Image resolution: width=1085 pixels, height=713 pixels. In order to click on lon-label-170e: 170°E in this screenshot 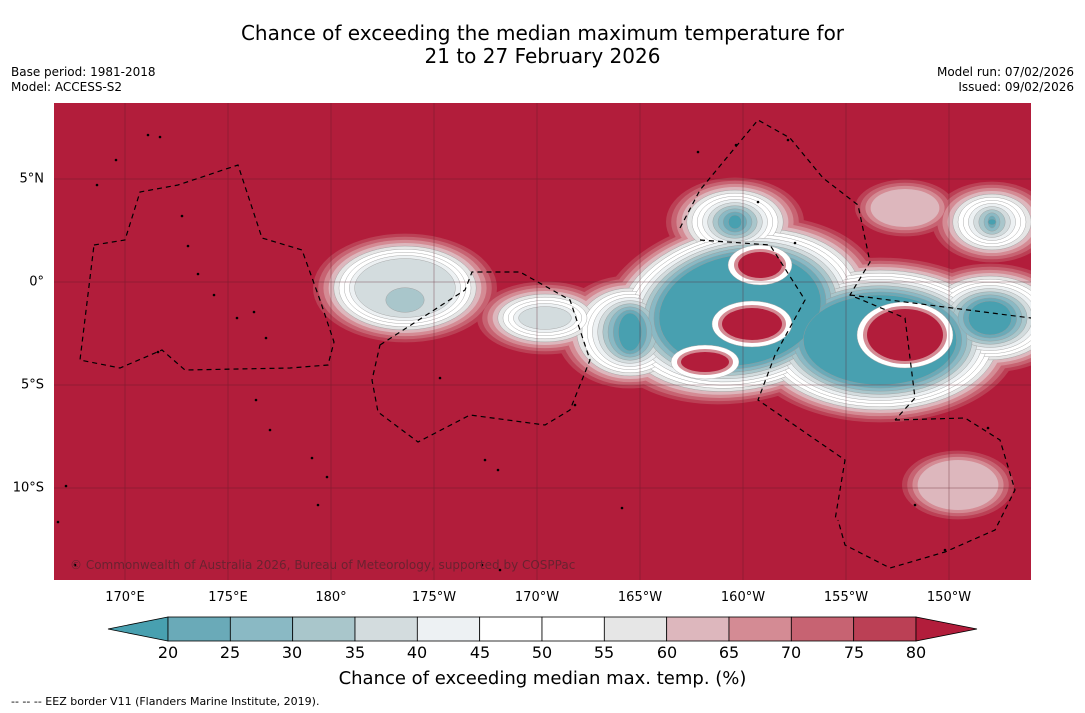, I will do `click(125, 597)`.